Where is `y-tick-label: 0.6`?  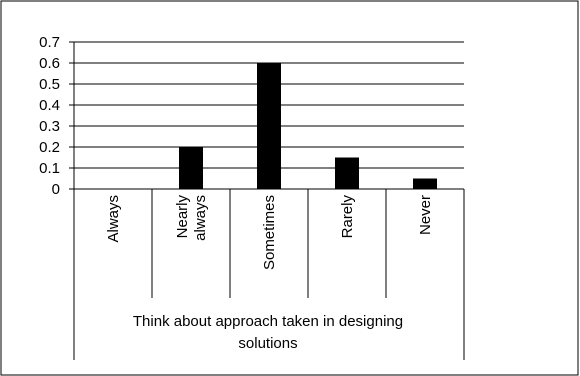 y-tick-label: 0.6 is located at coordinates (49, 63).